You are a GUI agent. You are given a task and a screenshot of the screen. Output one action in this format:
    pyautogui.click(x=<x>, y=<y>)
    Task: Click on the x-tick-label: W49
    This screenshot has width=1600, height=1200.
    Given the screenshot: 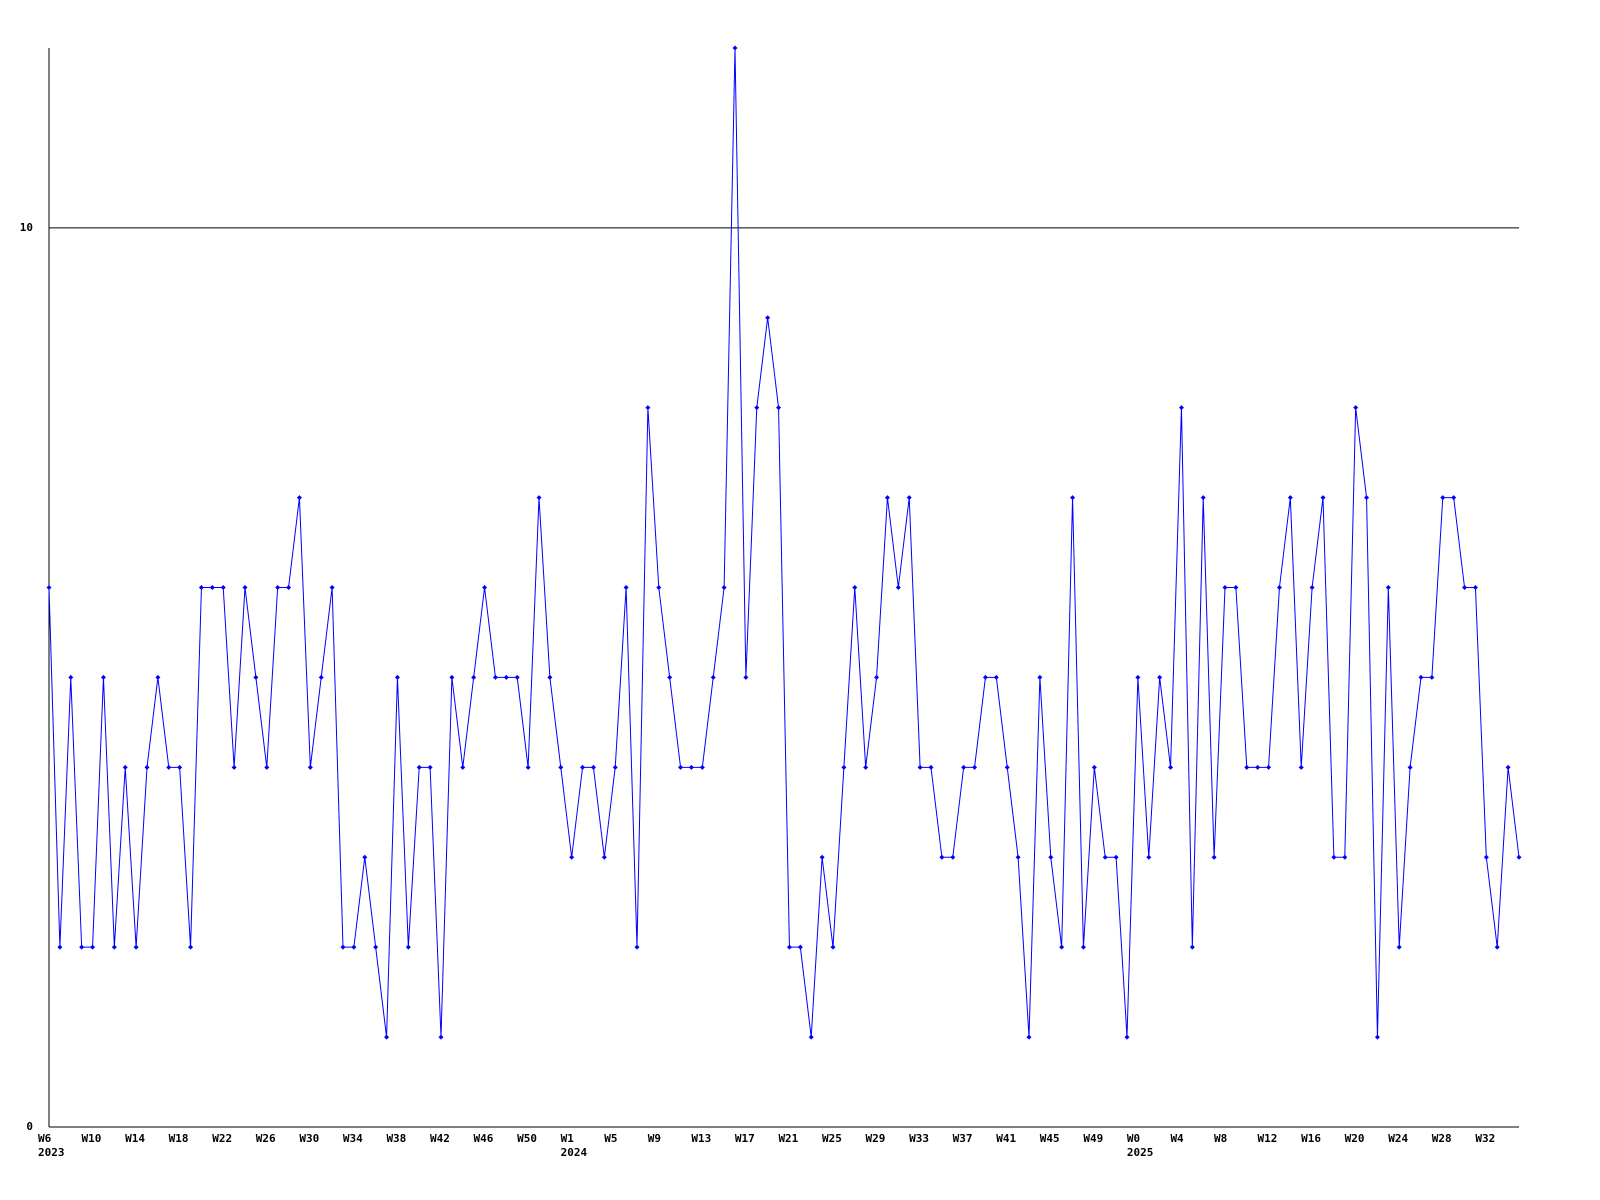 What is the action you would take?
    pyautogui.click(x=1093, y=1138)
    